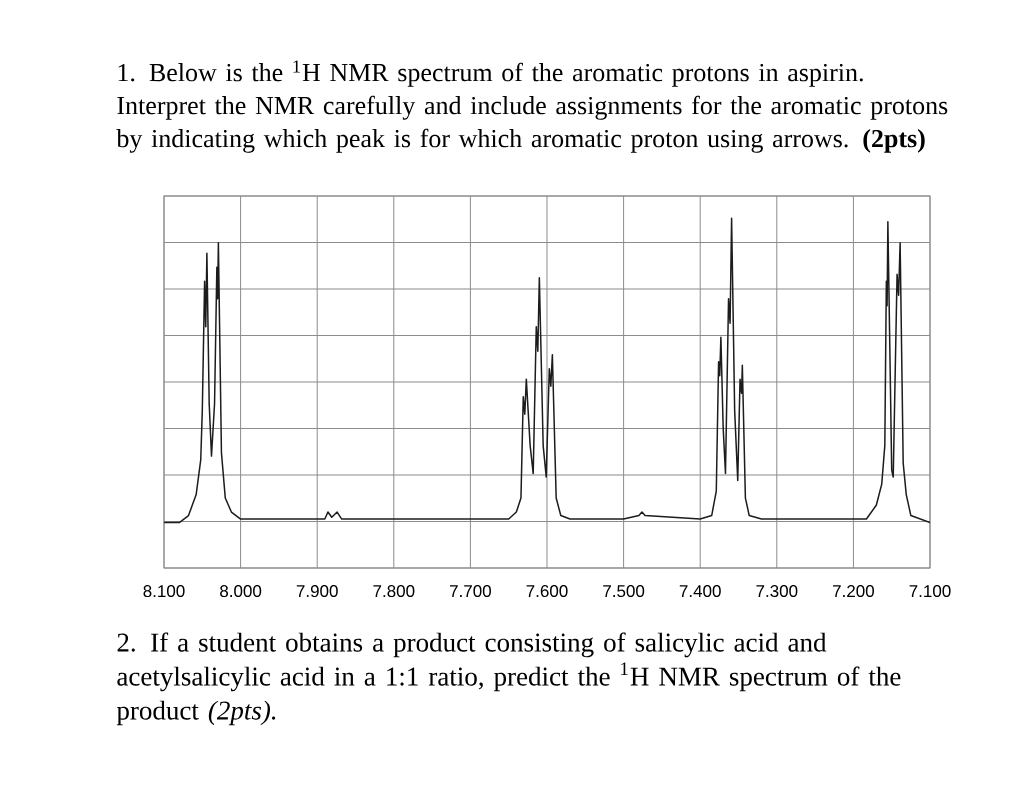  Describe the element at coordinates (317, 591) in the screenshot. I see `x-tick-label: 7.900` at that location.